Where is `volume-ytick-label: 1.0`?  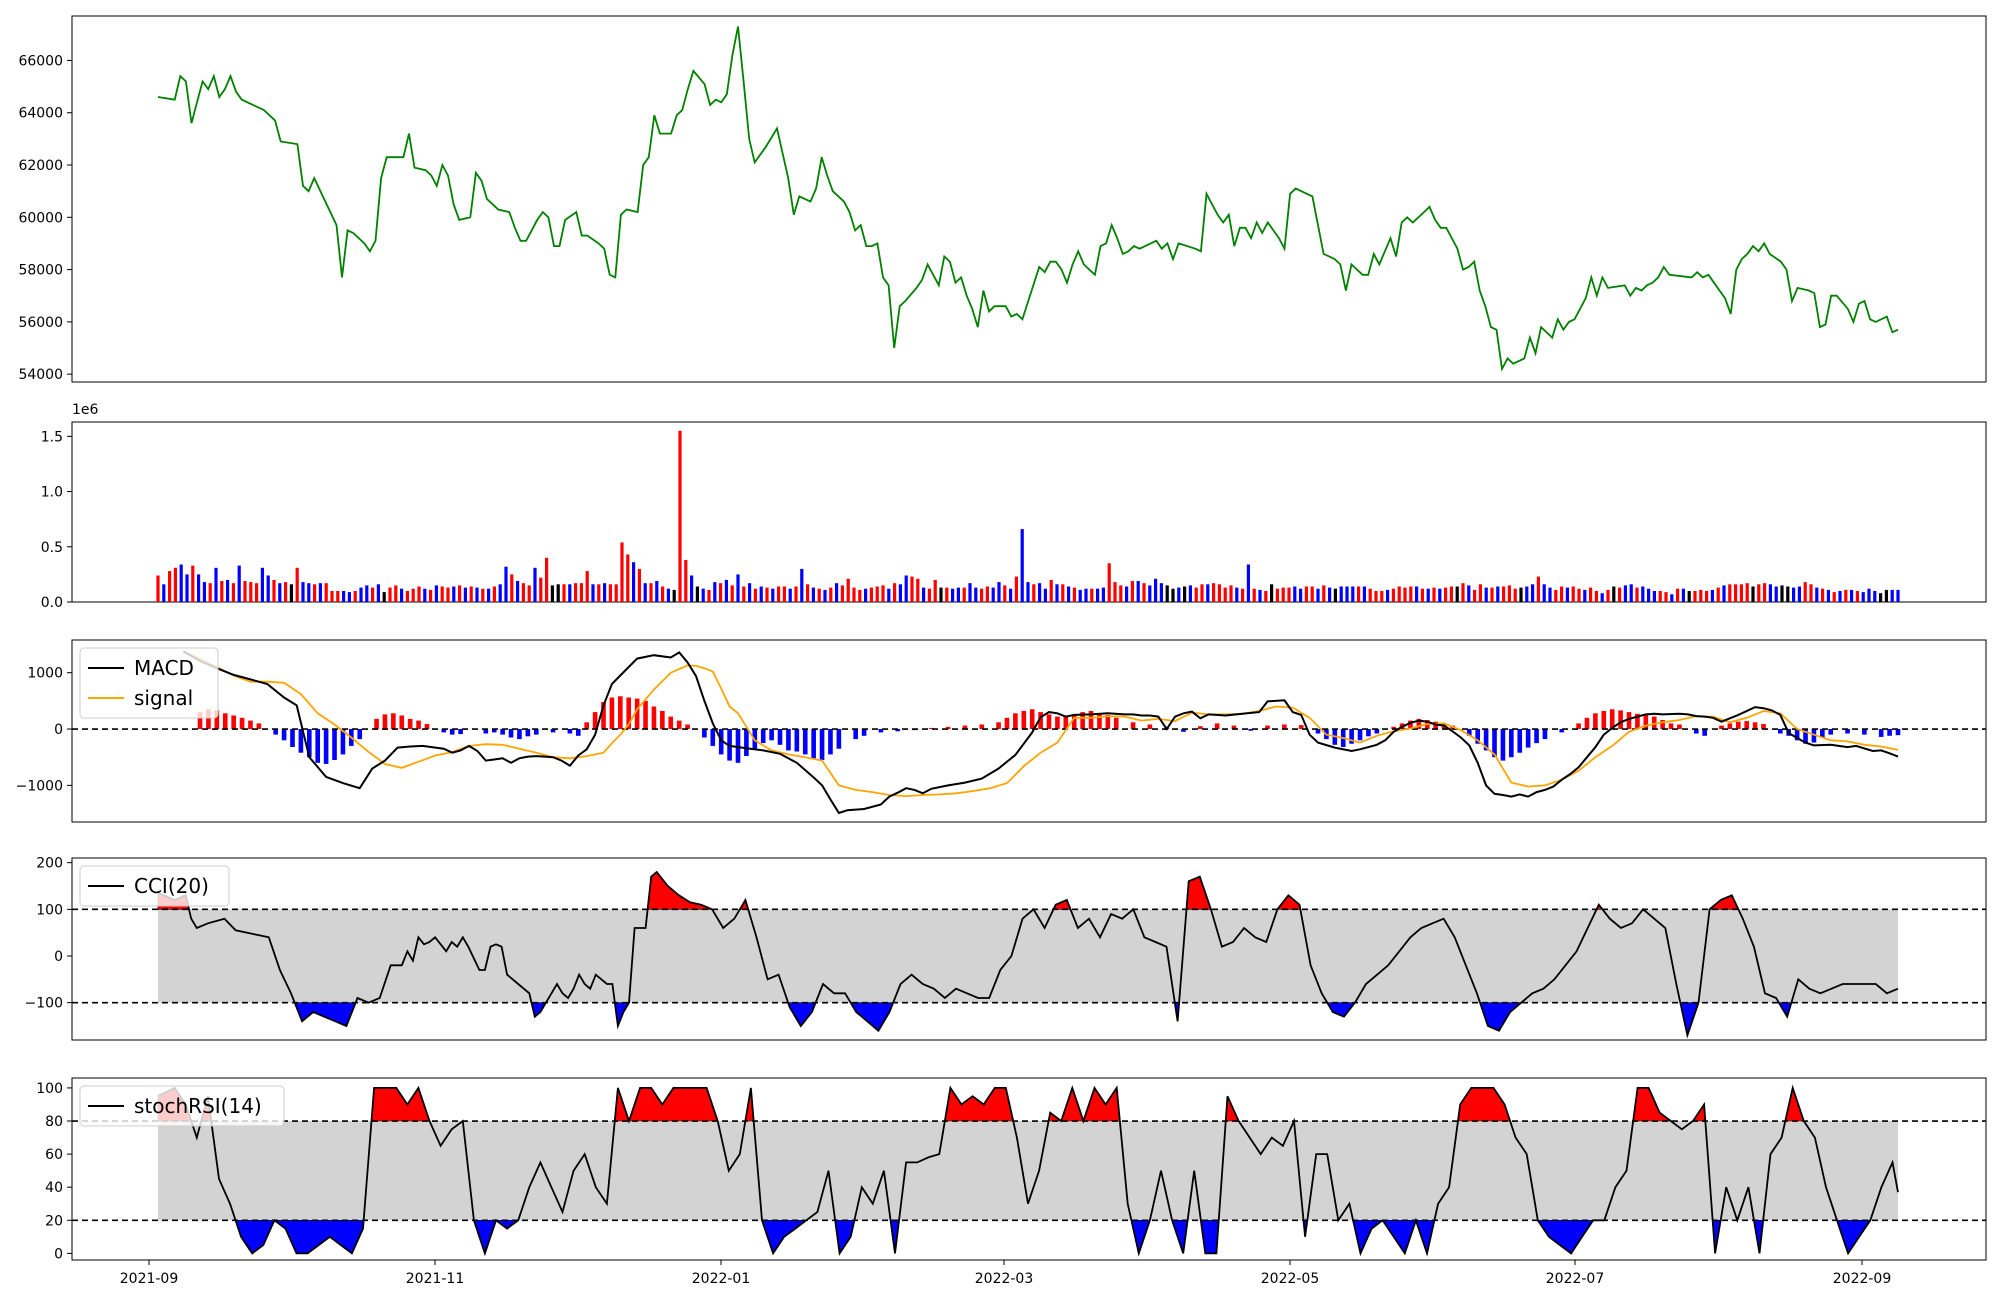 volume-ytick-label: 1.0 is located at coordinates (52, 493).